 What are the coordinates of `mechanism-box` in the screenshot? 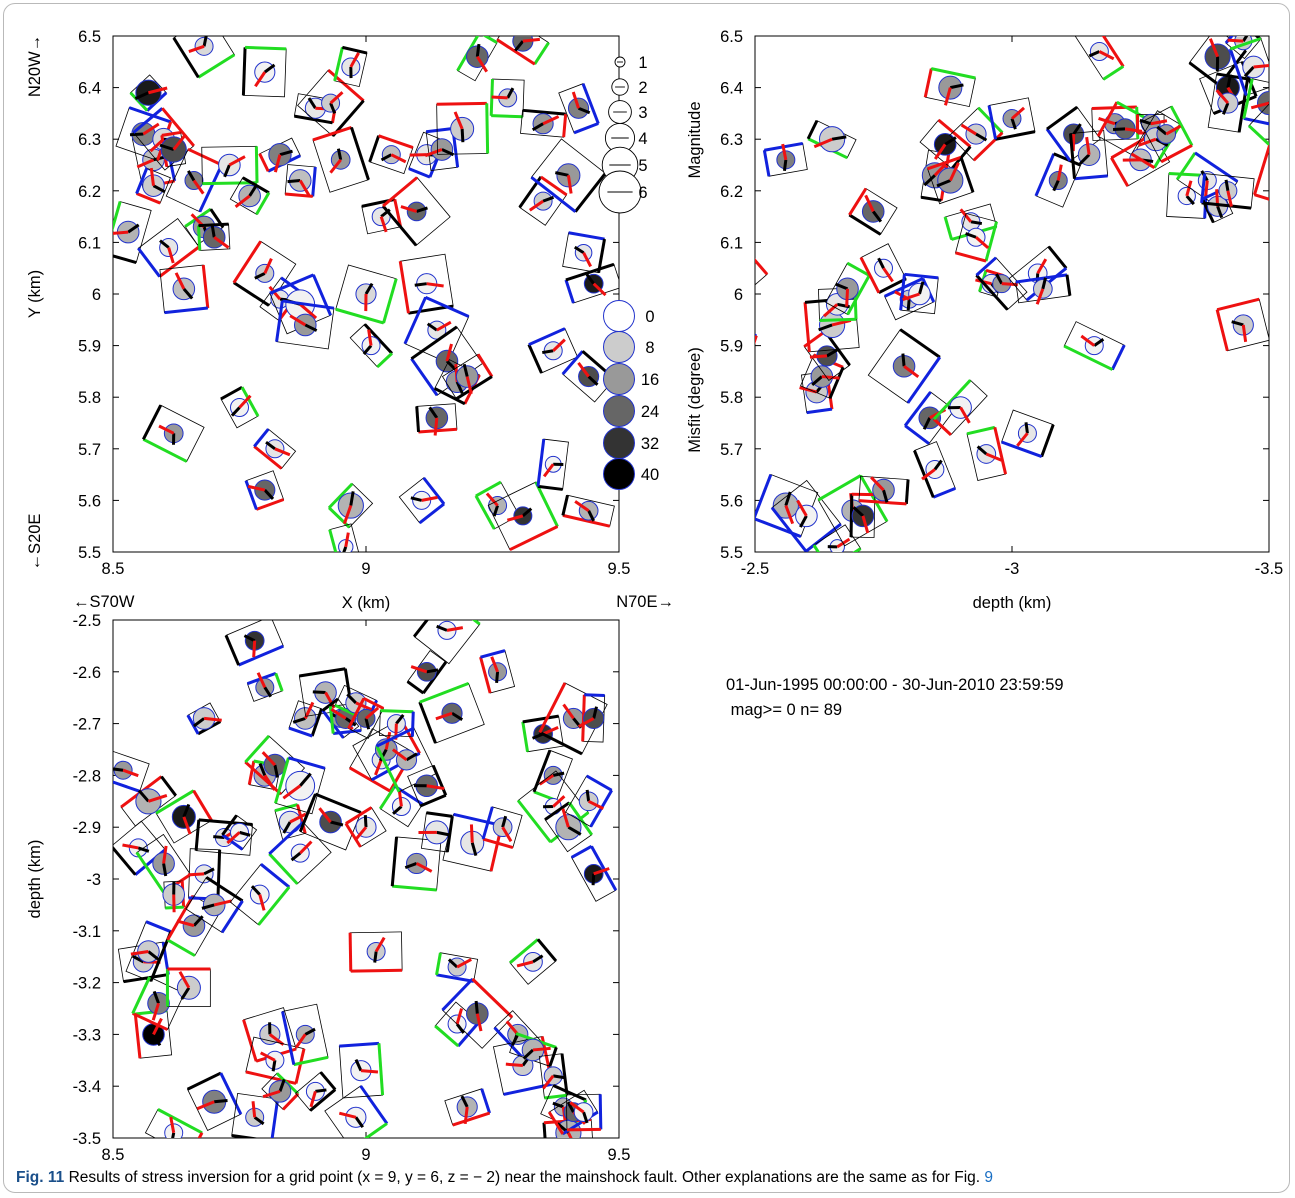 It's located at (447, 642).